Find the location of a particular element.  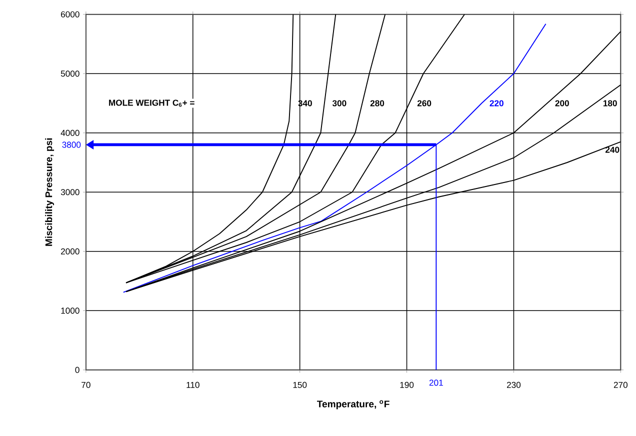

series-label: 300 is located at coordinates (339, 103).